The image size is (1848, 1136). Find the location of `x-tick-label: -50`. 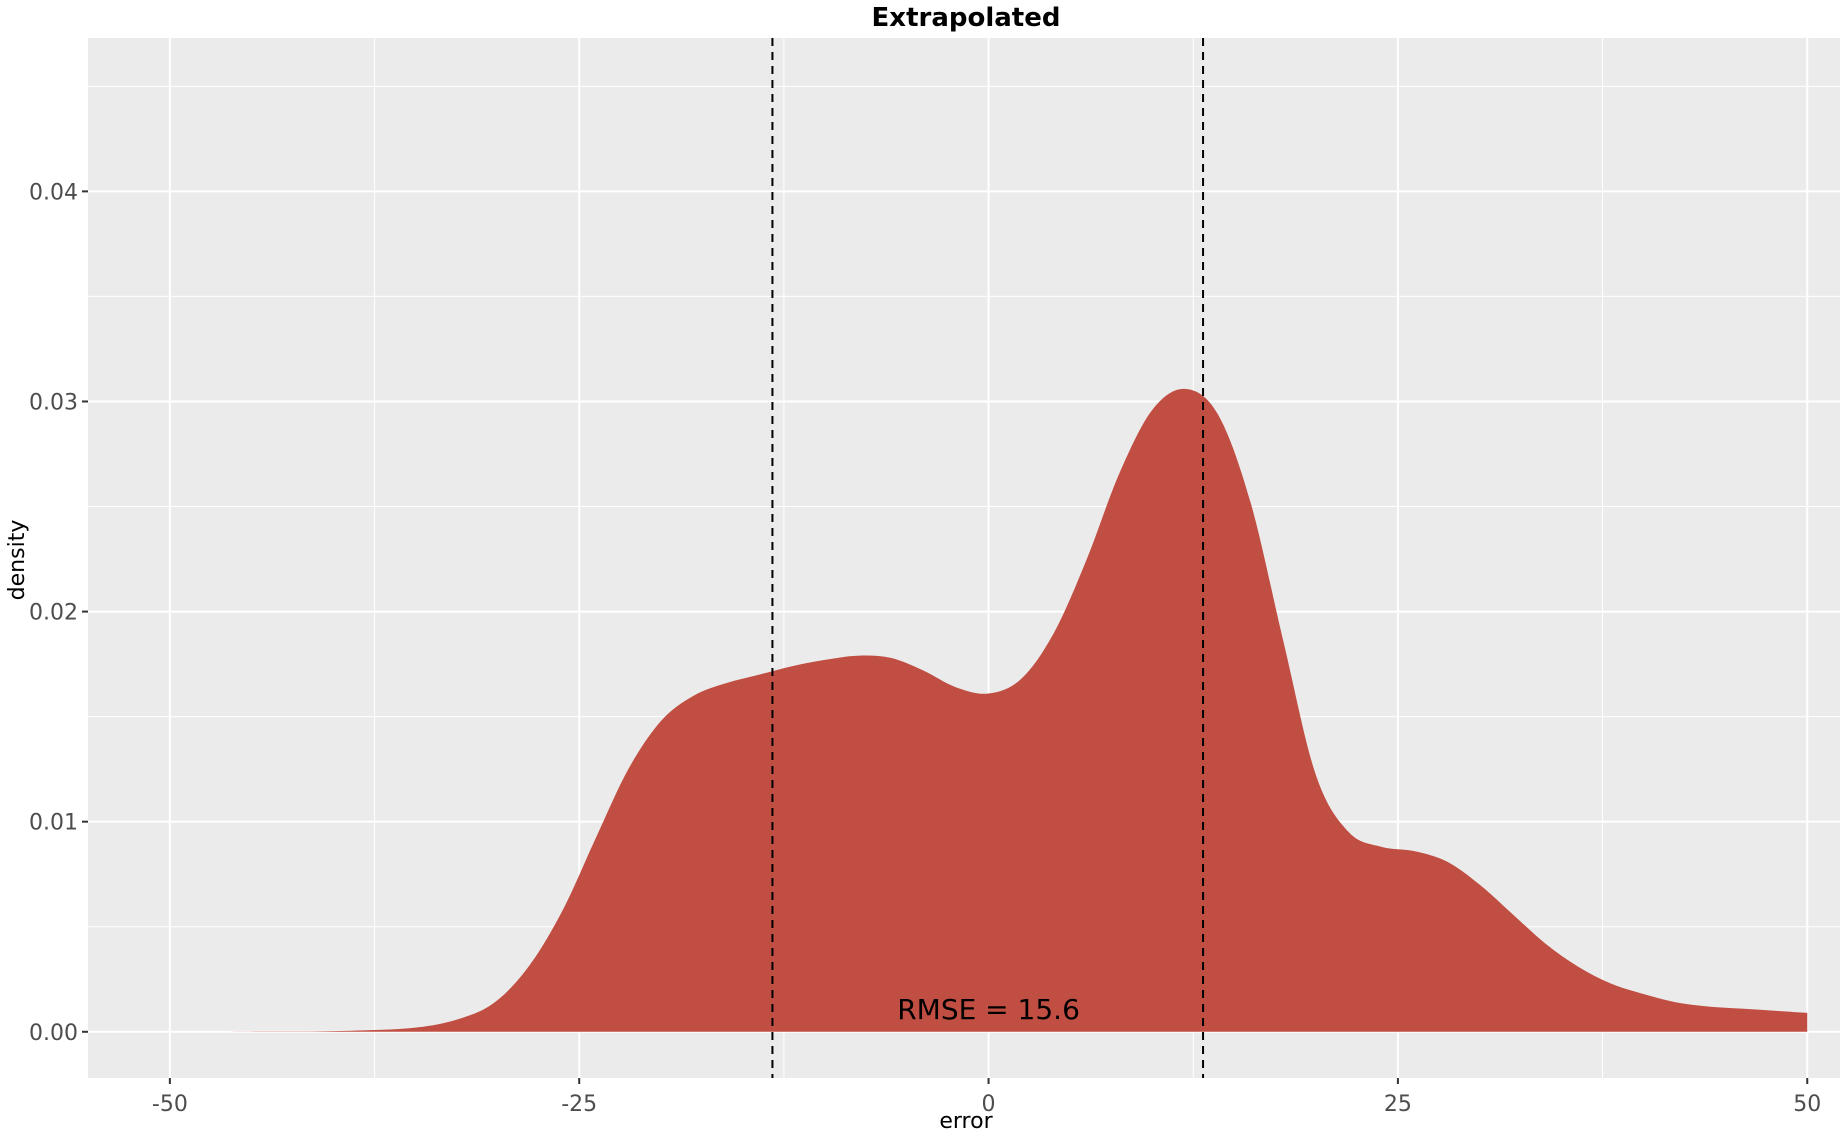

x-tick-label: -50 is located at coordinates (170, 1104).